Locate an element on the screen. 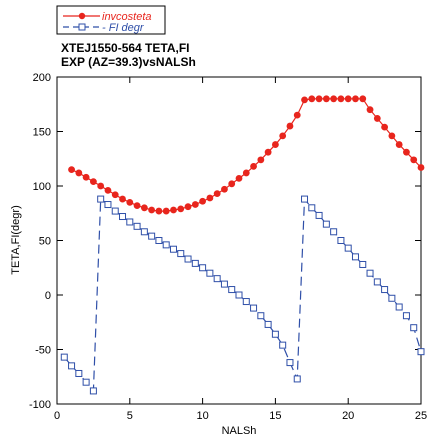 The image size is (429, 439). y-axis-label: TETA,FI(degr) is located at coordinates (16, 239).